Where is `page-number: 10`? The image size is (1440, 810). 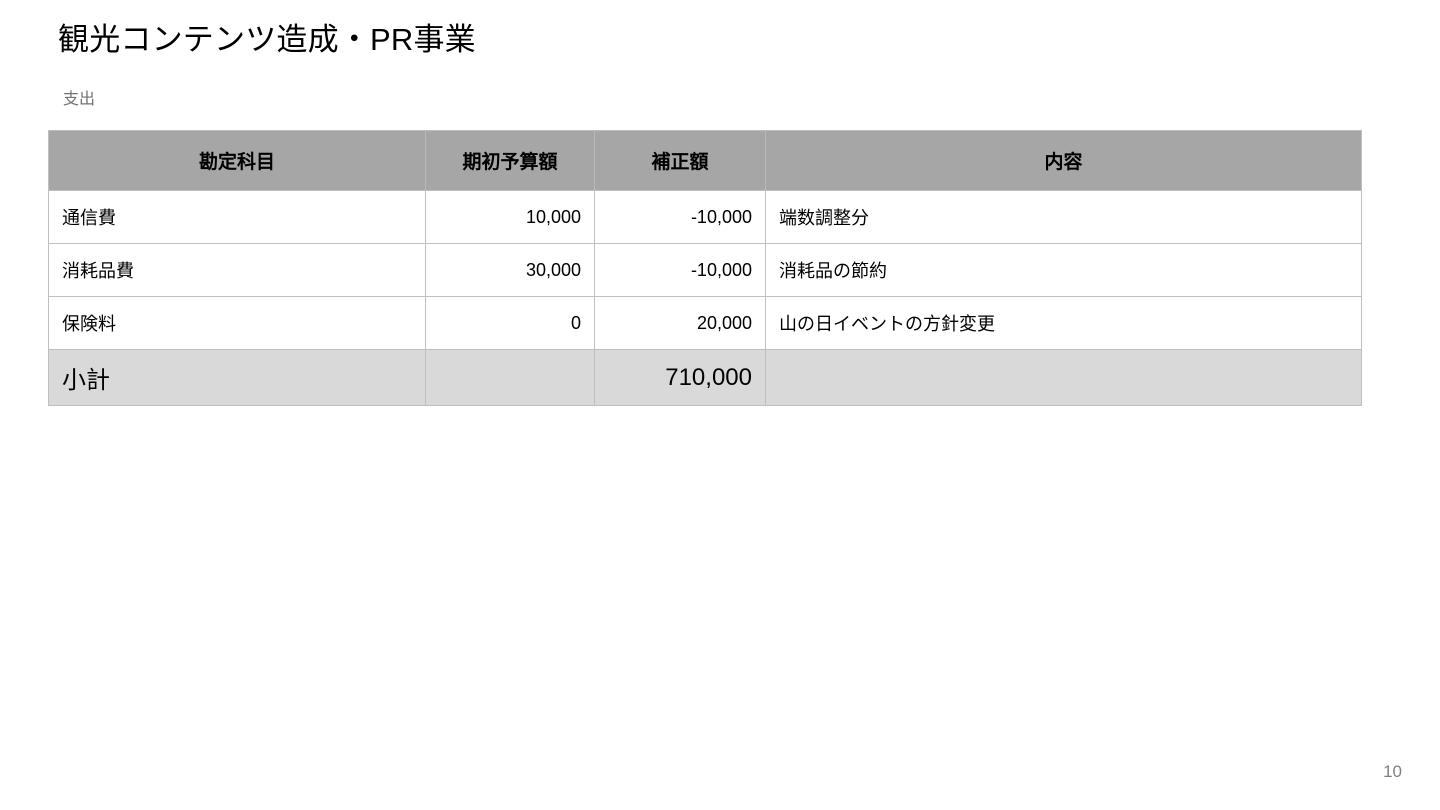 page-number: 10 is located at coordinates (1392, 771).